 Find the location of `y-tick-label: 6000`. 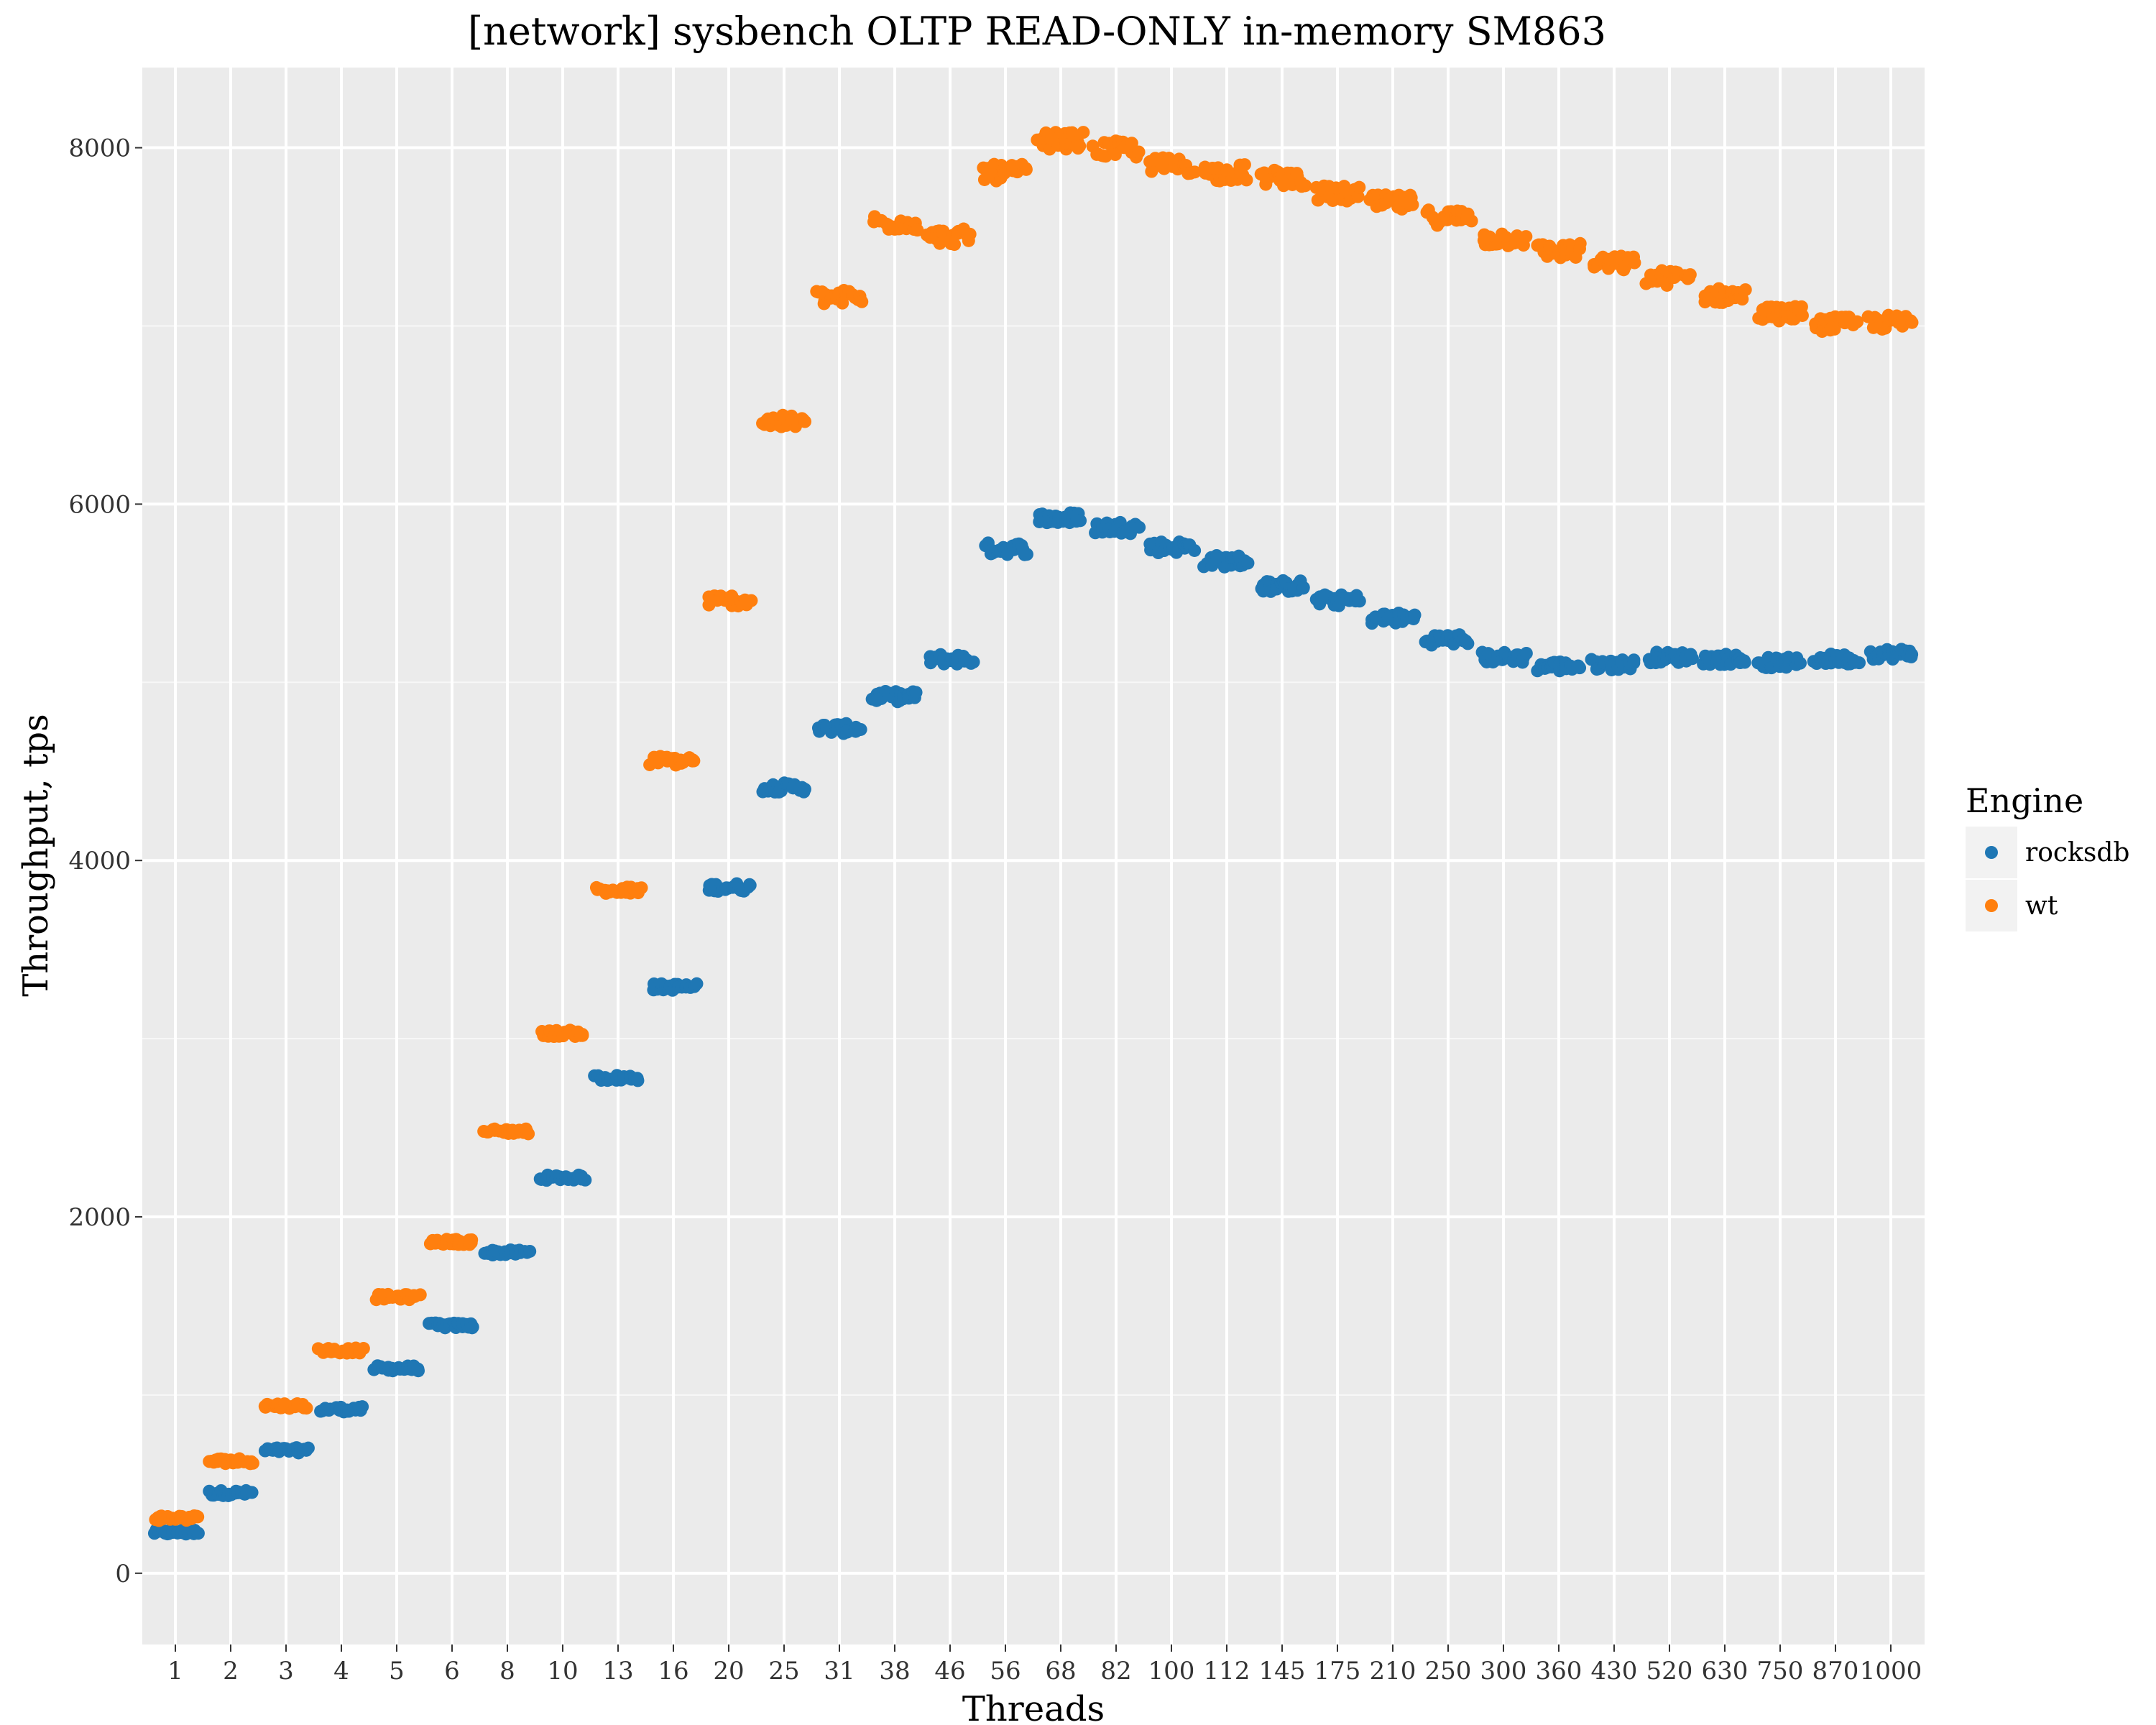

y-tick-label: 6000 is located at coordinates (99, 504).